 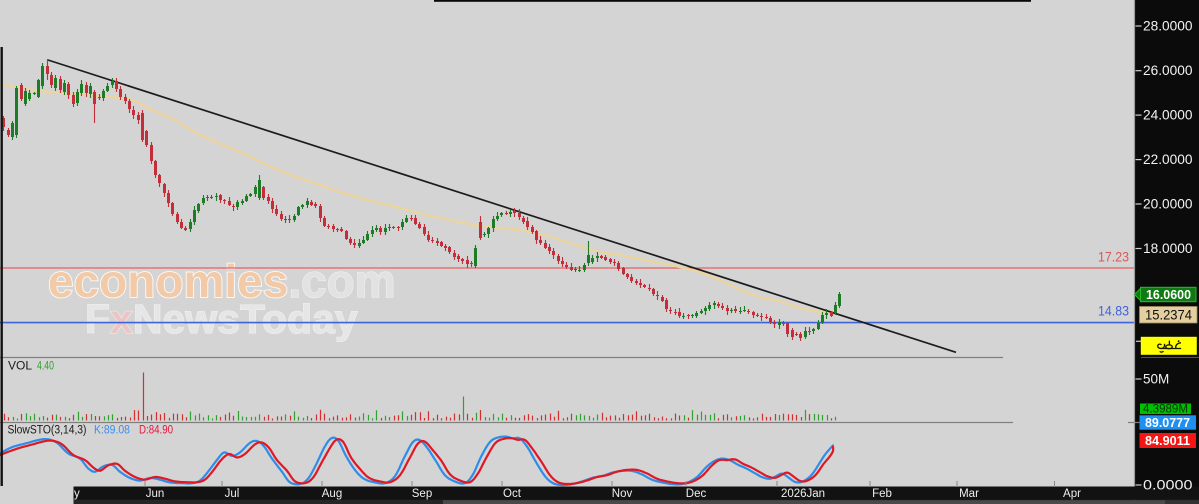 I want to click on svg-text: y, so click(x=77, y=494).